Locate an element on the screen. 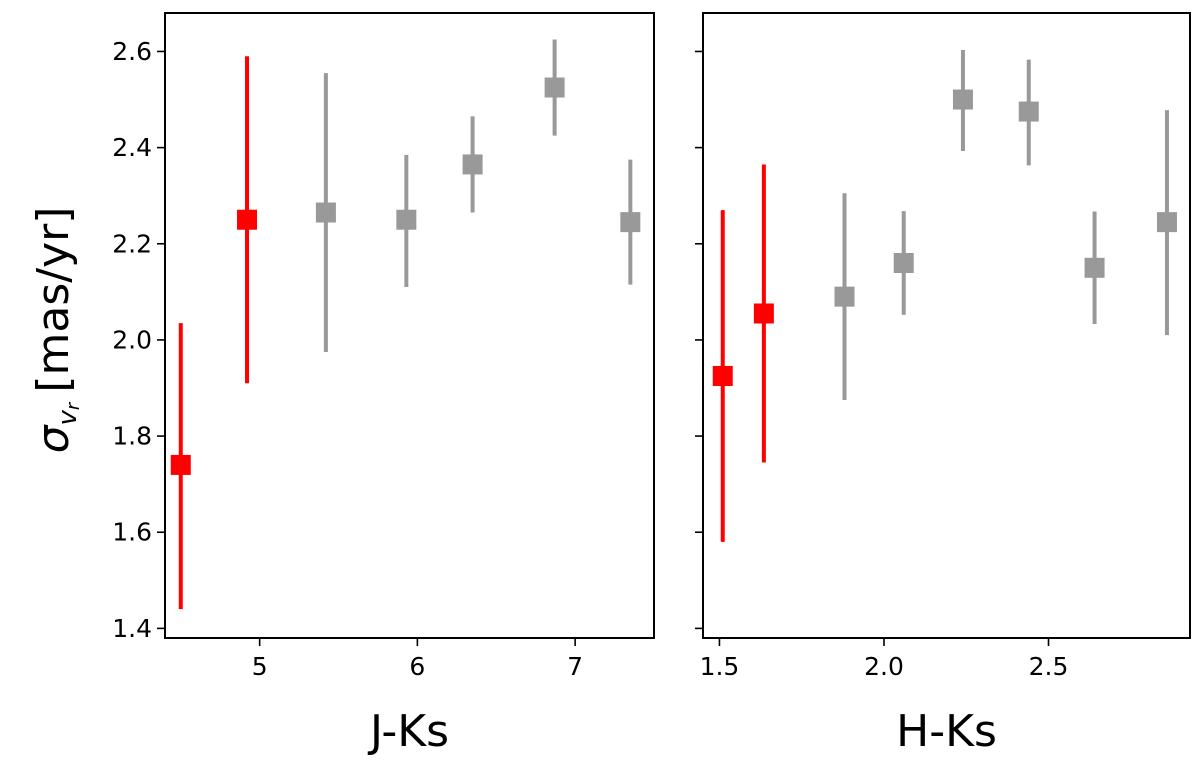 This screenshot has height=762, width=1200. x-tick-label: 2.0 is located at coordinates (884, 666).